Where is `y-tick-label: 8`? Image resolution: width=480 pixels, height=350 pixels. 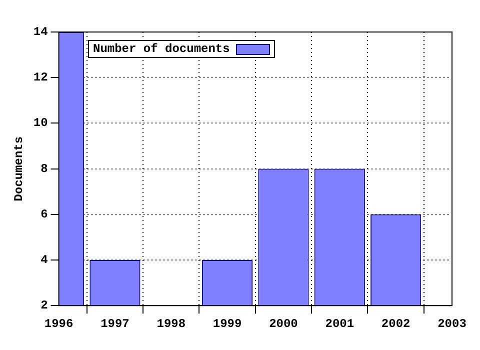
y-tick-label: 8 is located at coordinates (44, 169).